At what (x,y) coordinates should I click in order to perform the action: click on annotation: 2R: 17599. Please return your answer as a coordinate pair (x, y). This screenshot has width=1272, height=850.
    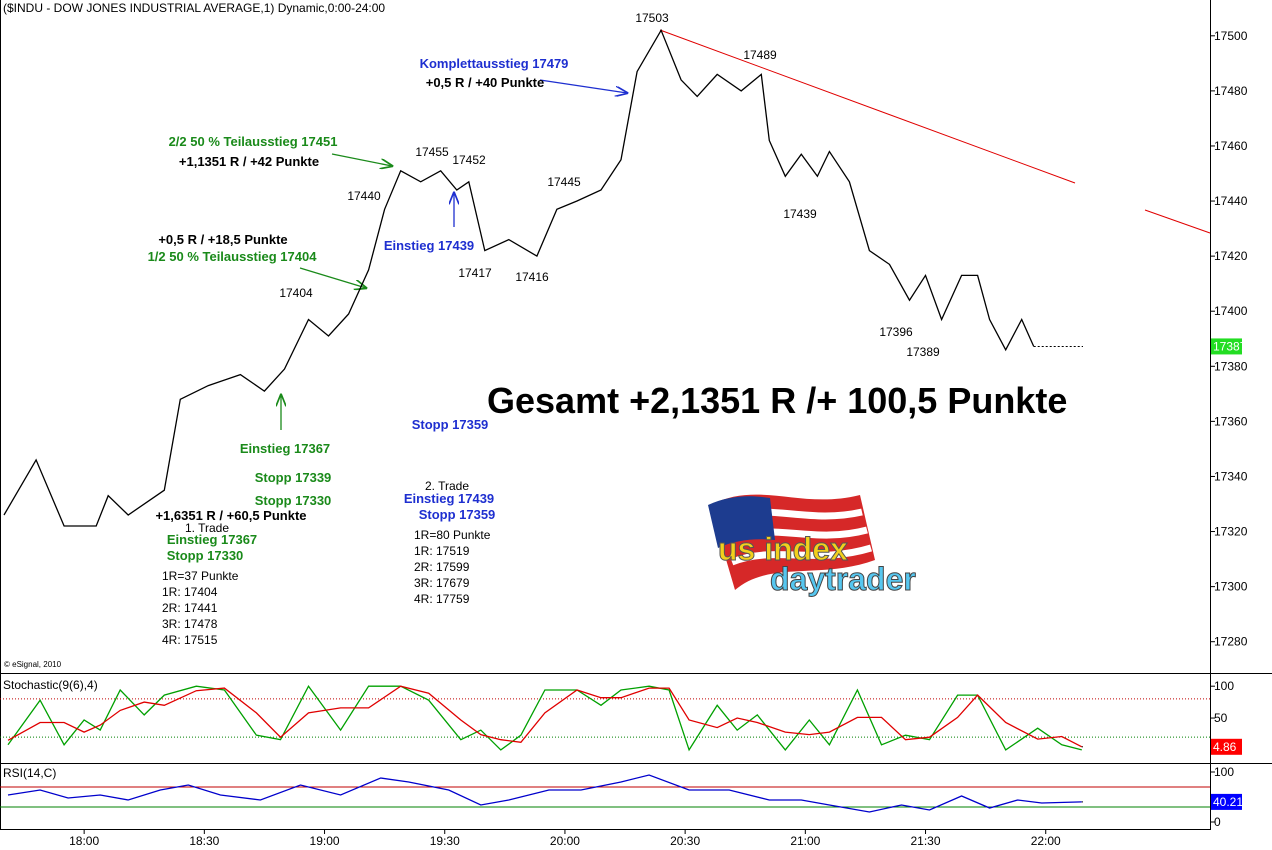
    Looking at the image, I should click on (442, 567).